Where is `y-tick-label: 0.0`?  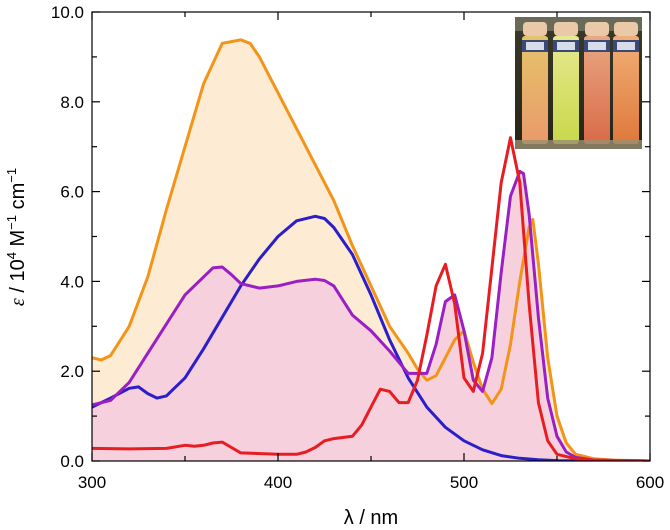
y-tick-label: 0.0 is located at coordinates (72, 461).